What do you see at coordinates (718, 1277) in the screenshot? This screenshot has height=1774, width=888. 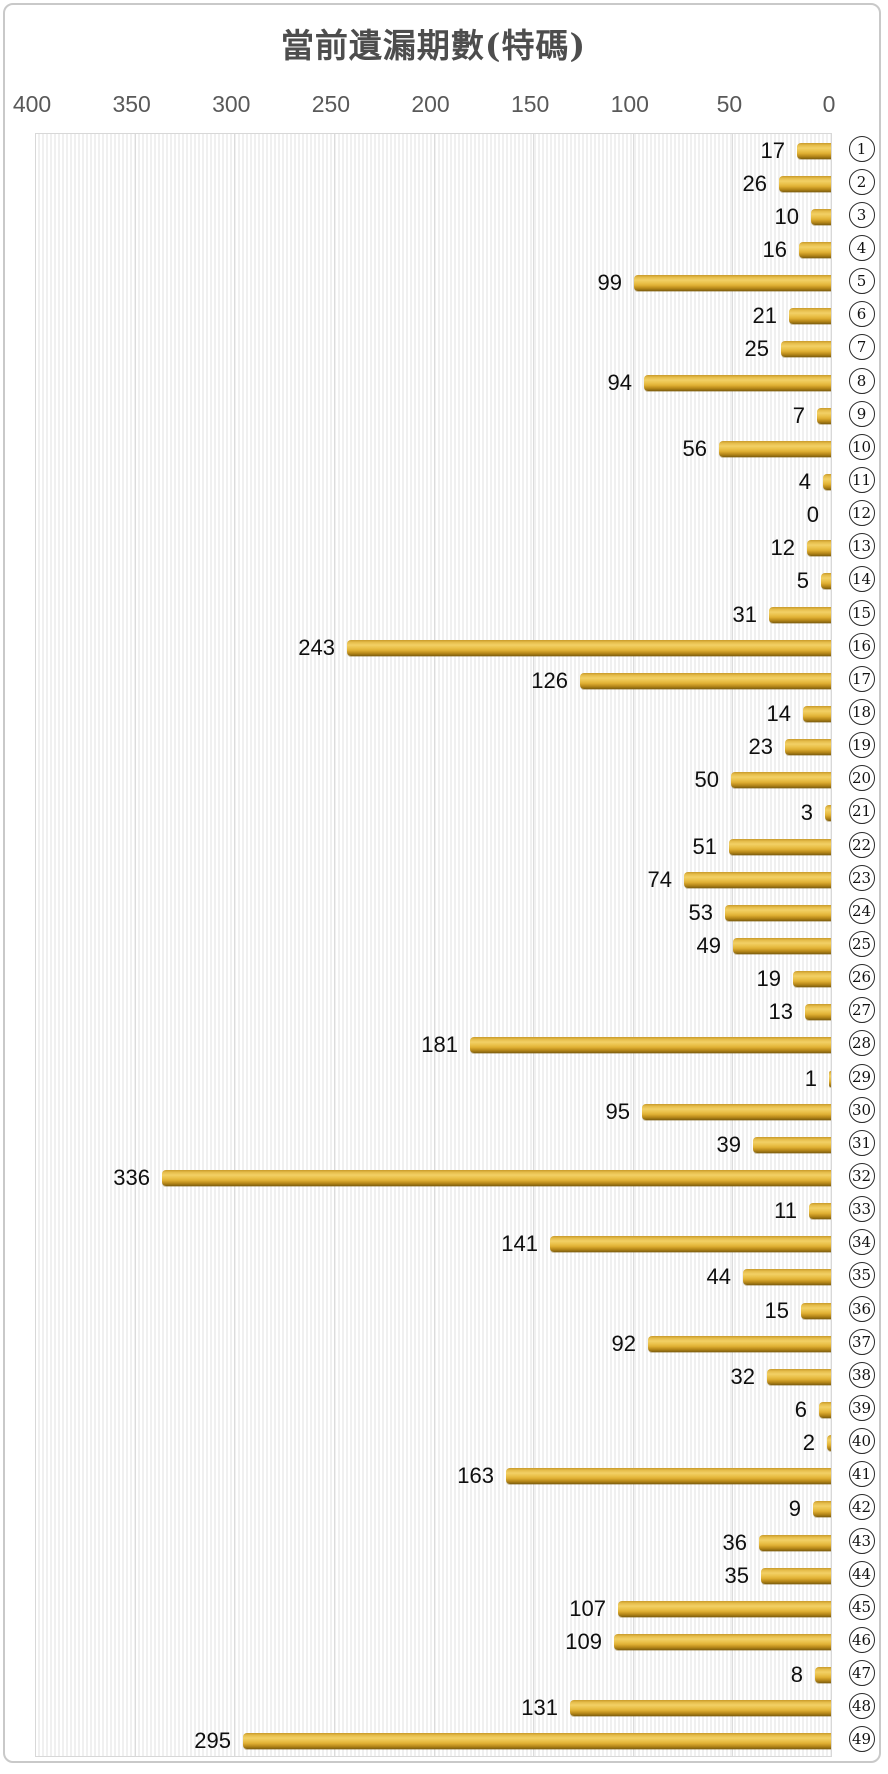 I see `value-label: 44` at bounding box center [718, 1277].